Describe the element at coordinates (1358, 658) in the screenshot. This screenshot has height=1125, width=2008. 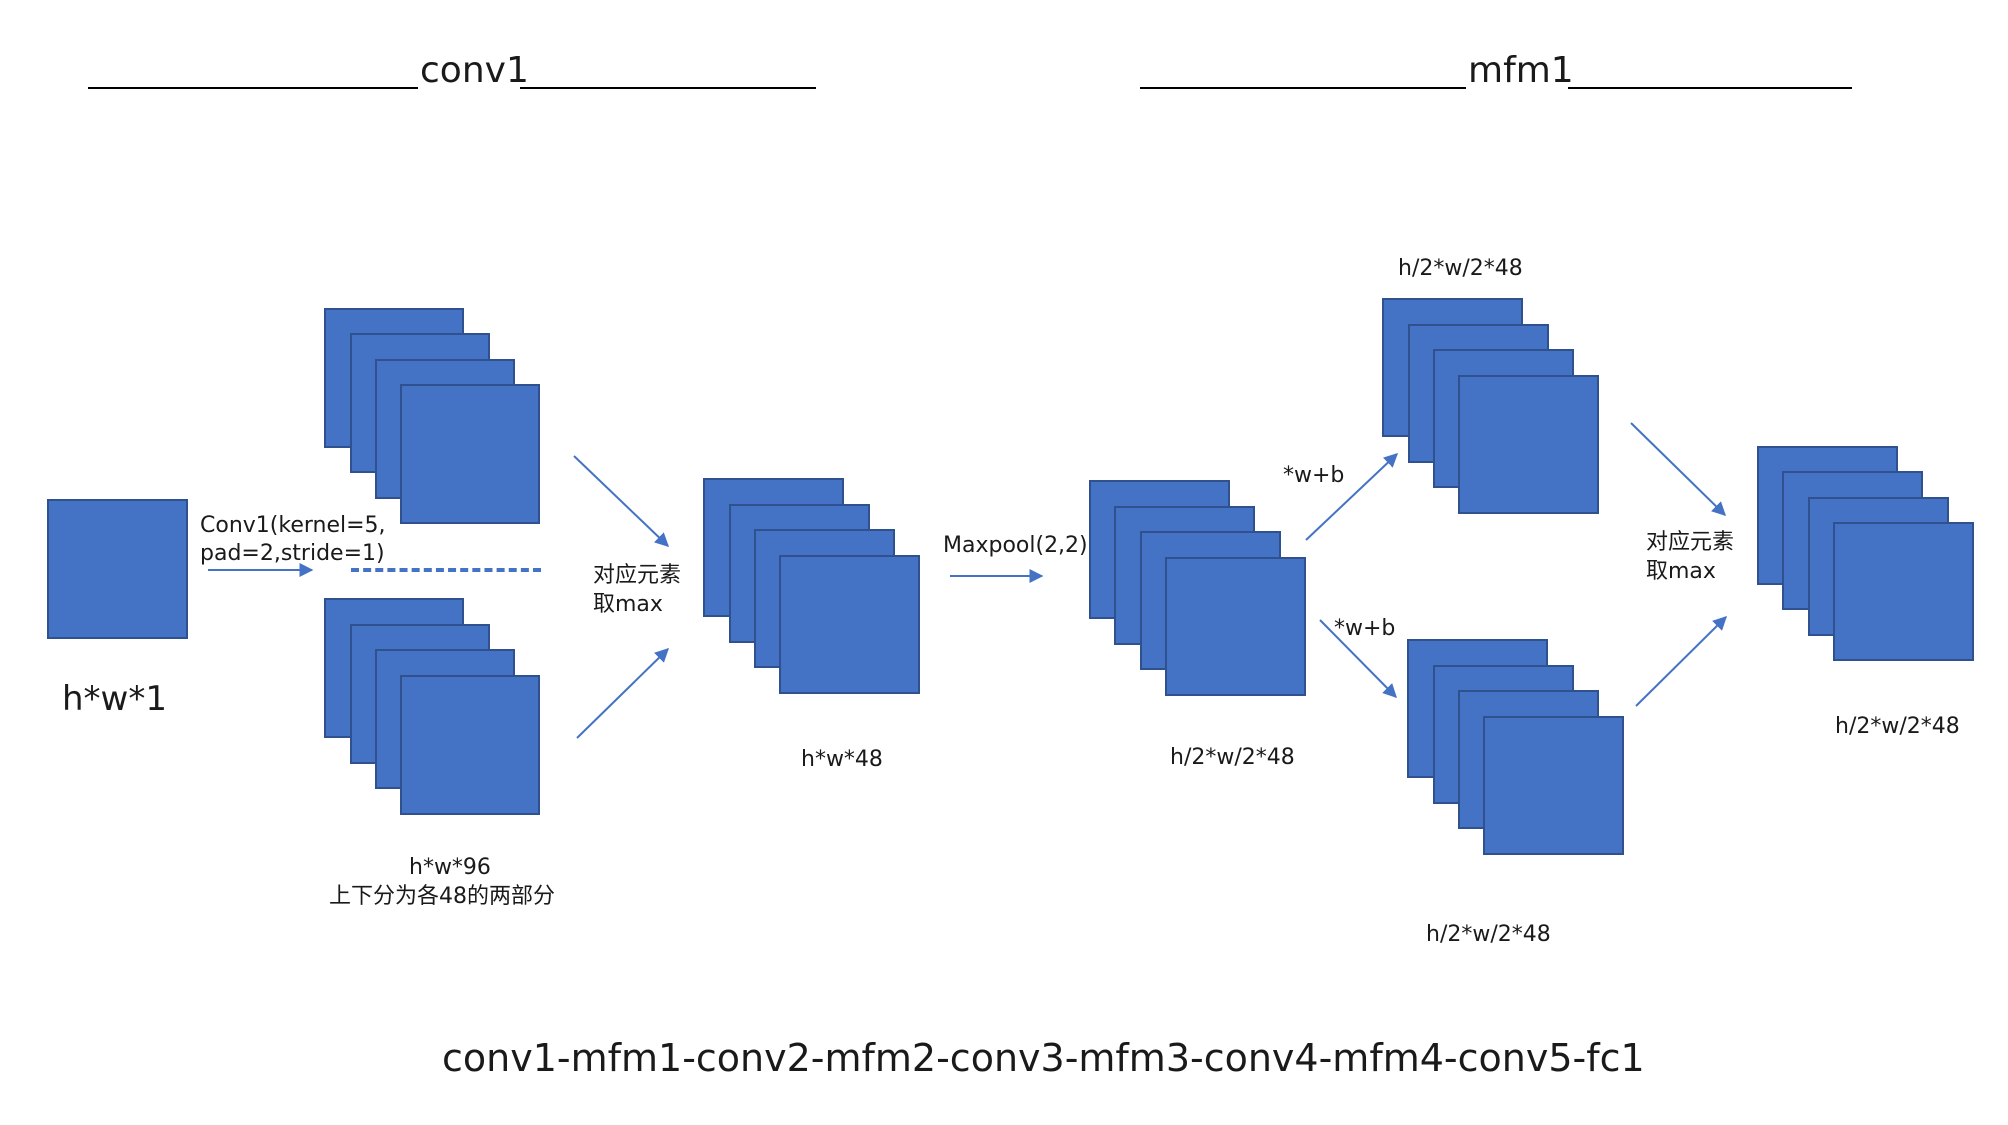
I see `arrow-pool-to-bottom-branch` at that location.